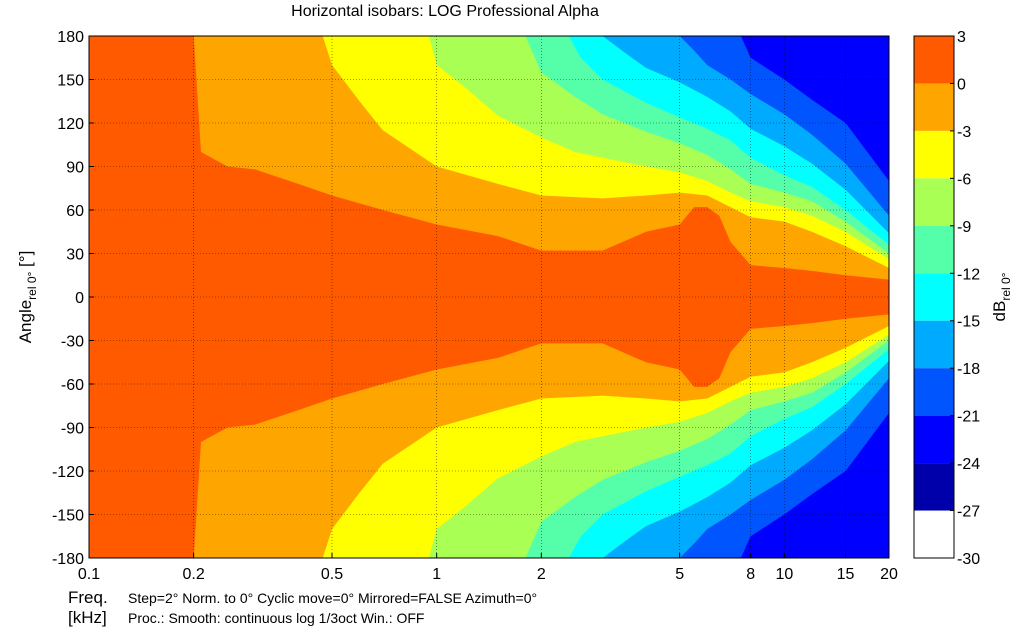 This screenshot has height=631, width=1024. I want to click on colorbar-tick-label: -30, so click(968, 559).